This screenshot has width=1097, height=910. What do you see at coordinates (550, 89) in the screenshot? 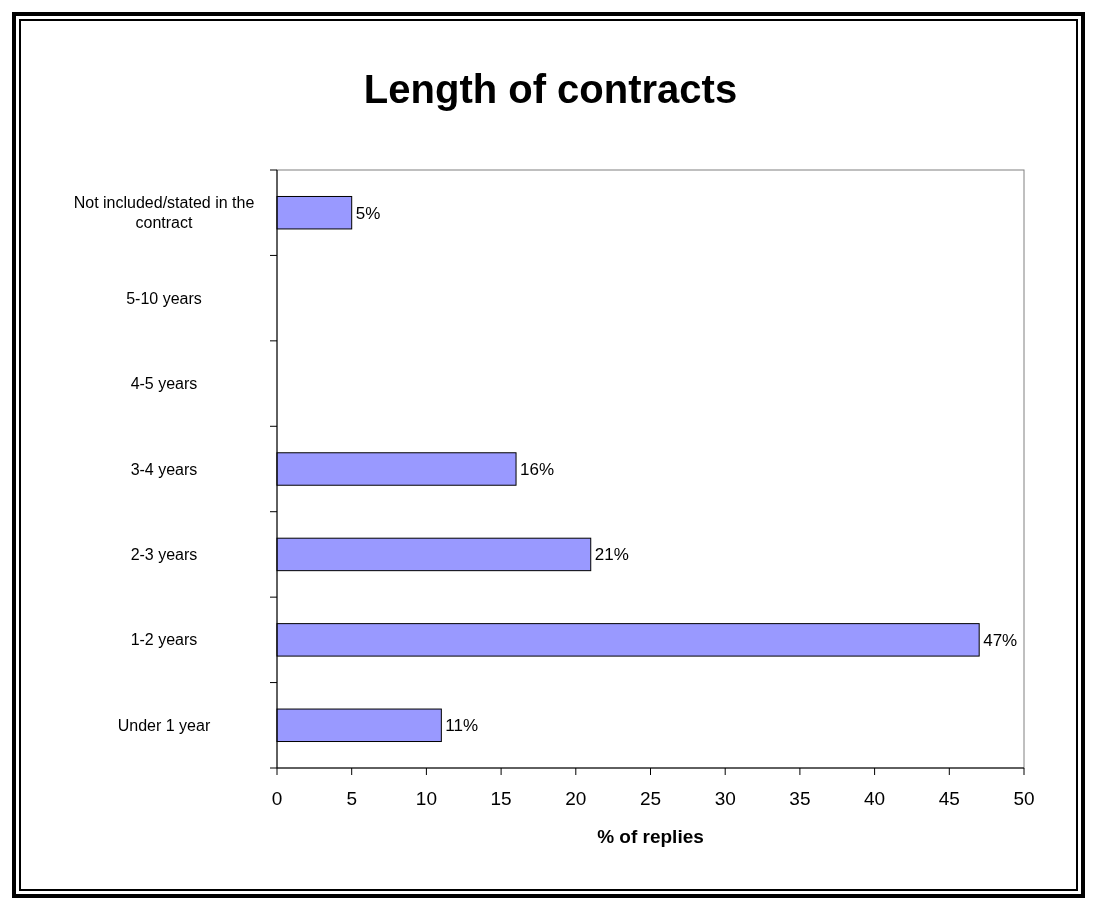
I see `chart-title: Length of contracts` at bounding box center [550, 89].